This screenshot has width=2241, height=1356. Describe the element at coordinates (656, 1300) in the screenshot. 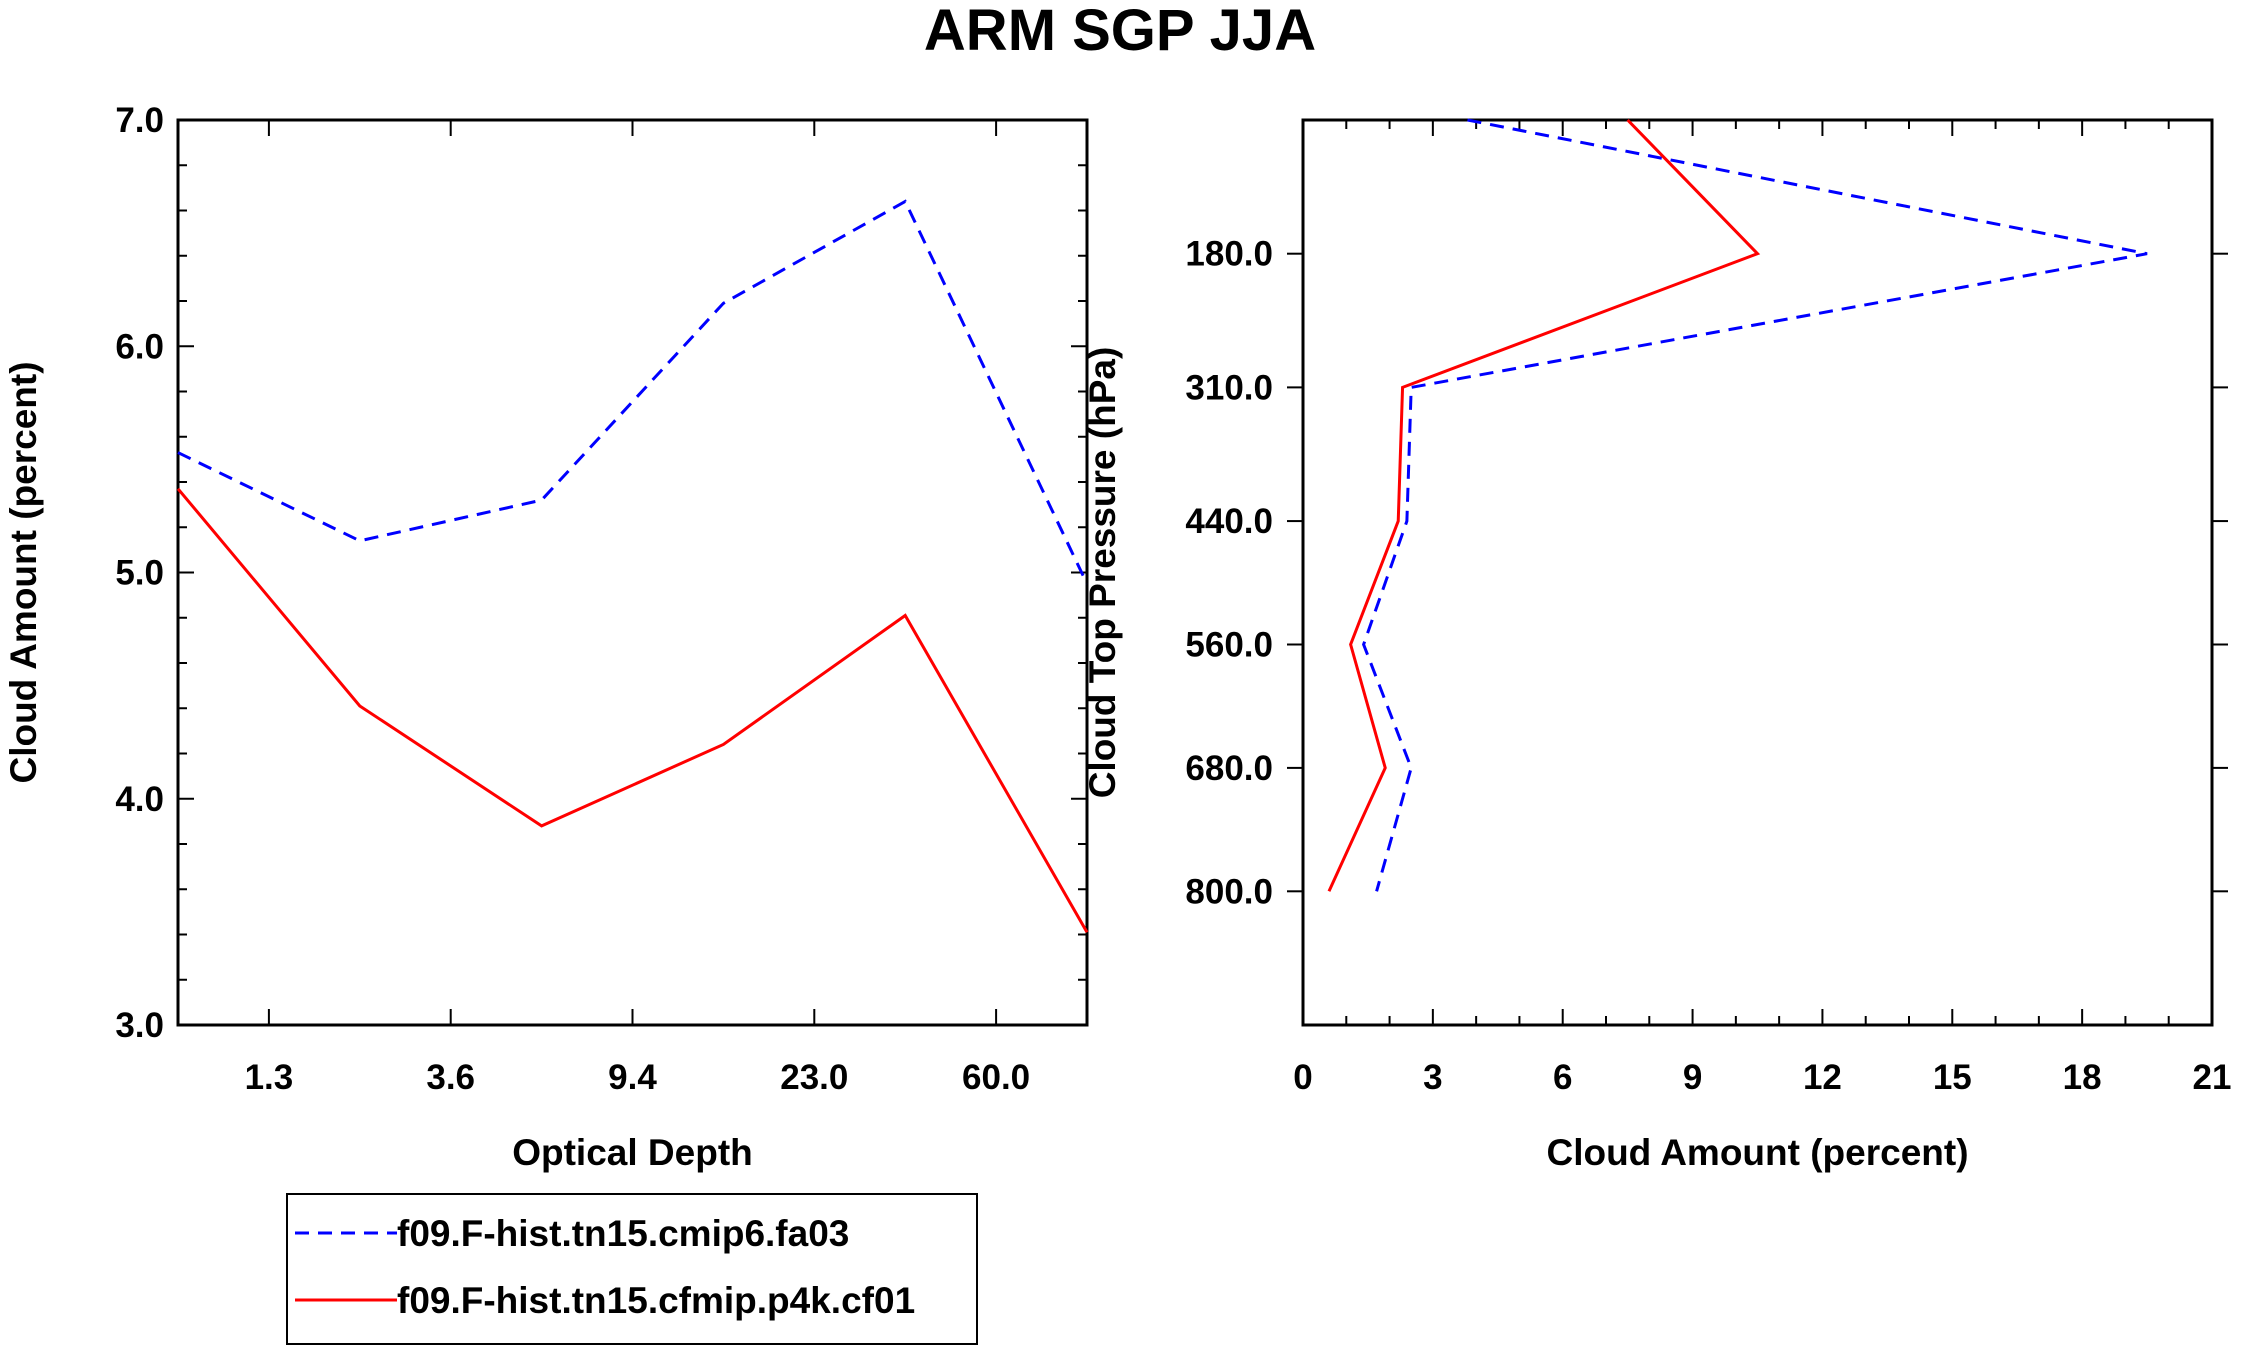

I see `legend-label-p4k: f09.F-hist.tn15.cfmip.p4k.cf01` at that location.